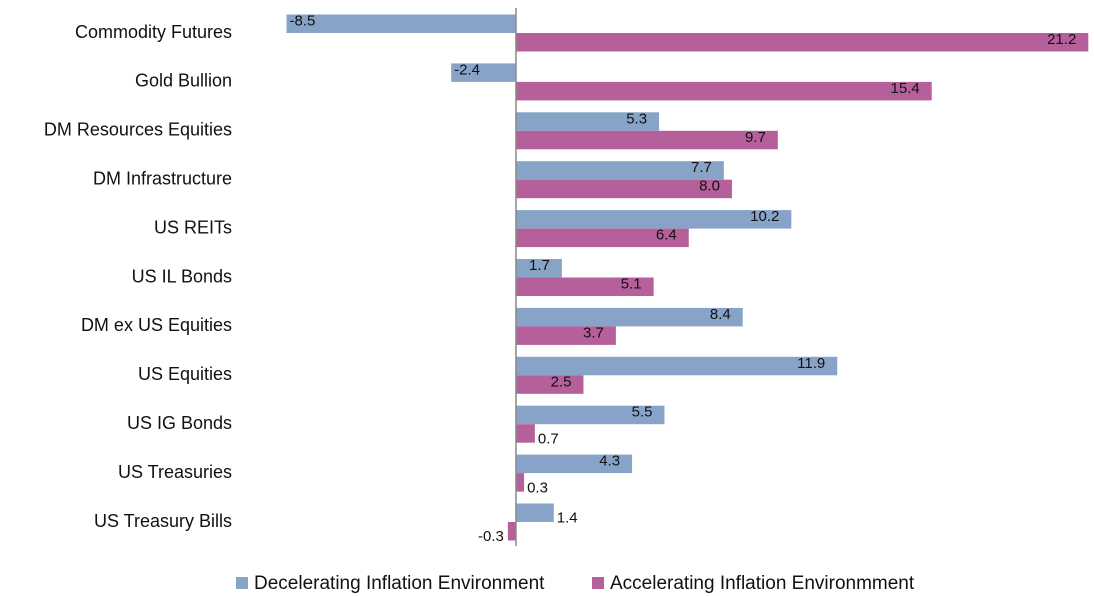 The image size is (1094, 596). What do you see at coordinates (185, 374) in the screenshot?
I see `y-tick-label: US Equities` at bounding box center [185, 374].